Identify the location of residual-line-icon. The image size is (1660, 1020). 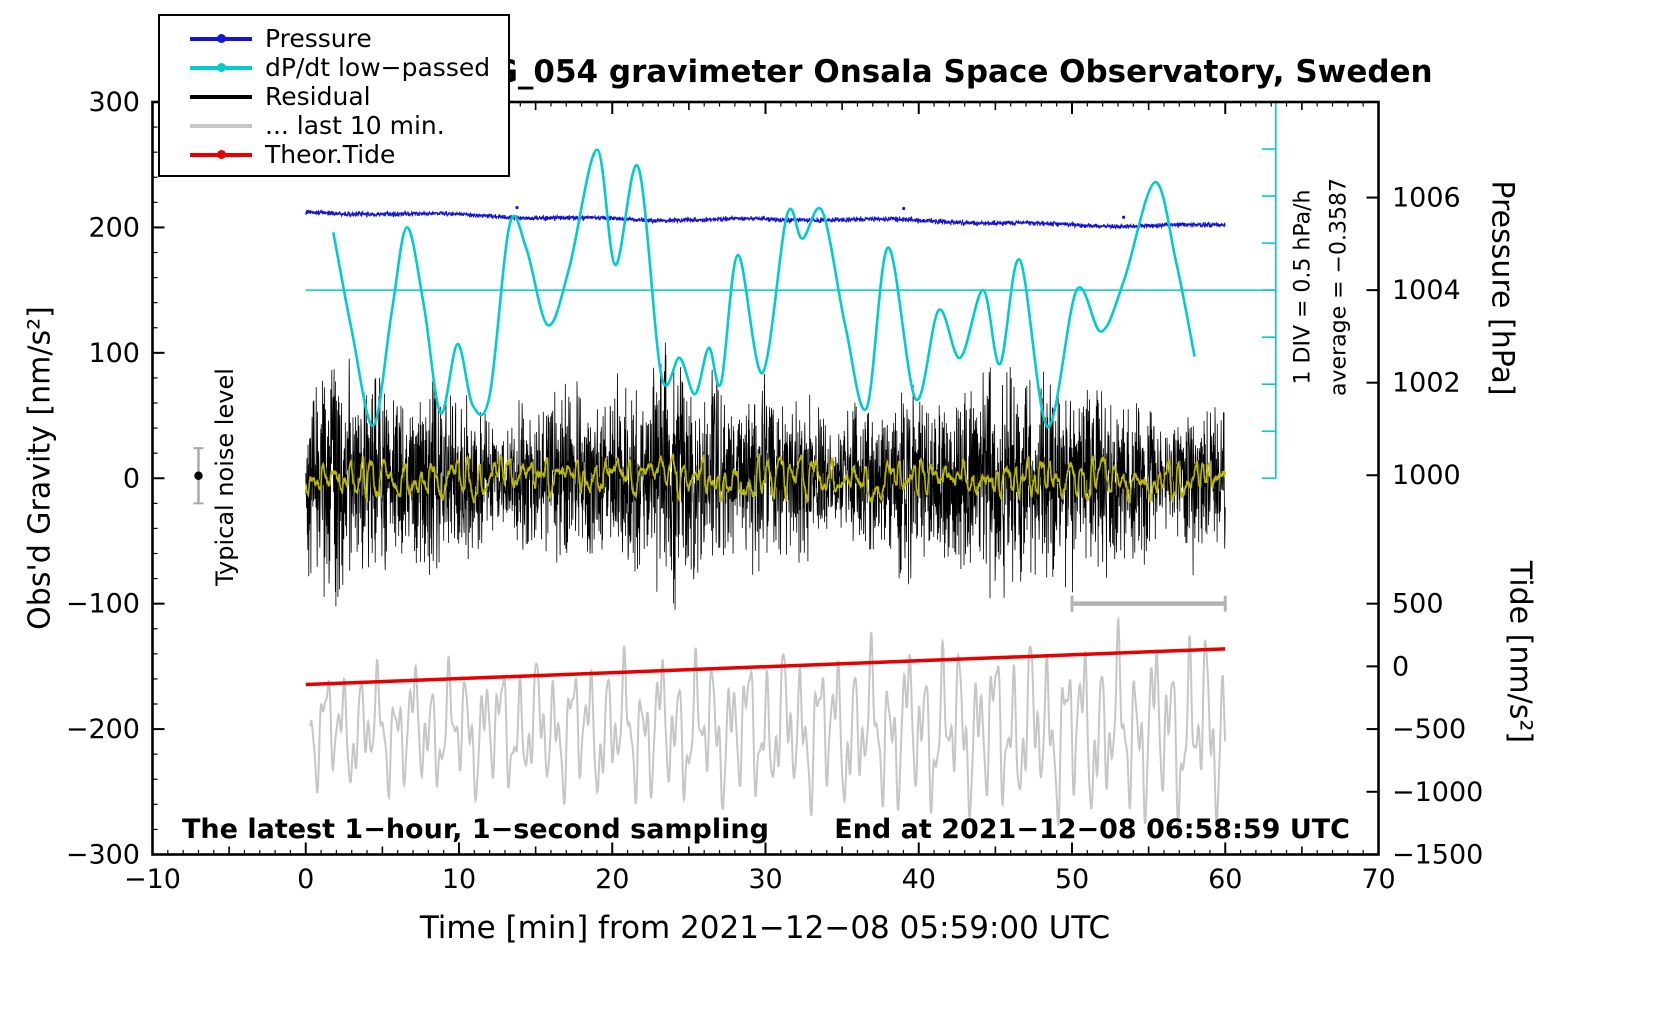
(221, 96).